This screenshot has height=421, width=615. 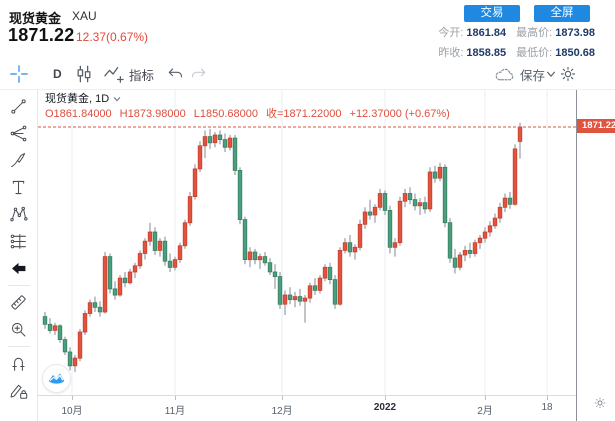 What do you see at coordinates (19, 268) in the screenshot?
I see `hide-drawings-arrow` at bounding box center [19, 268].